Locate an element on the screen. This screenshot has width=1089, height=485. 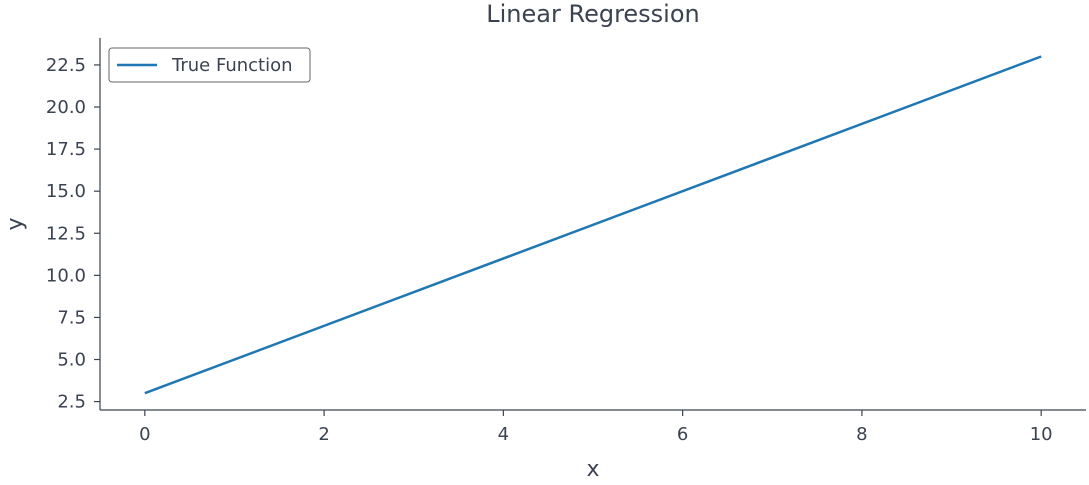
y-tick-label: 15.0 is located at coordinates (66, 191).